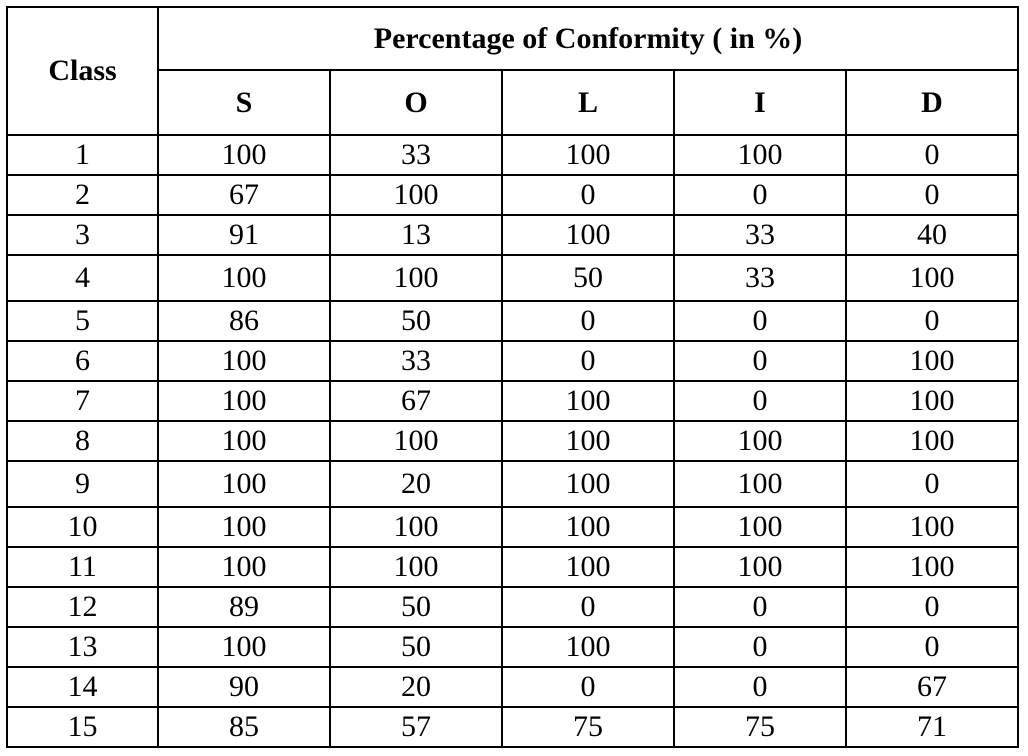 The width and height of the screenshot is (1028, 756). What do you see at coordinates (82, 71) in the screenshot?
I see `class-column-header: Class` at bounding box center [82, 71].